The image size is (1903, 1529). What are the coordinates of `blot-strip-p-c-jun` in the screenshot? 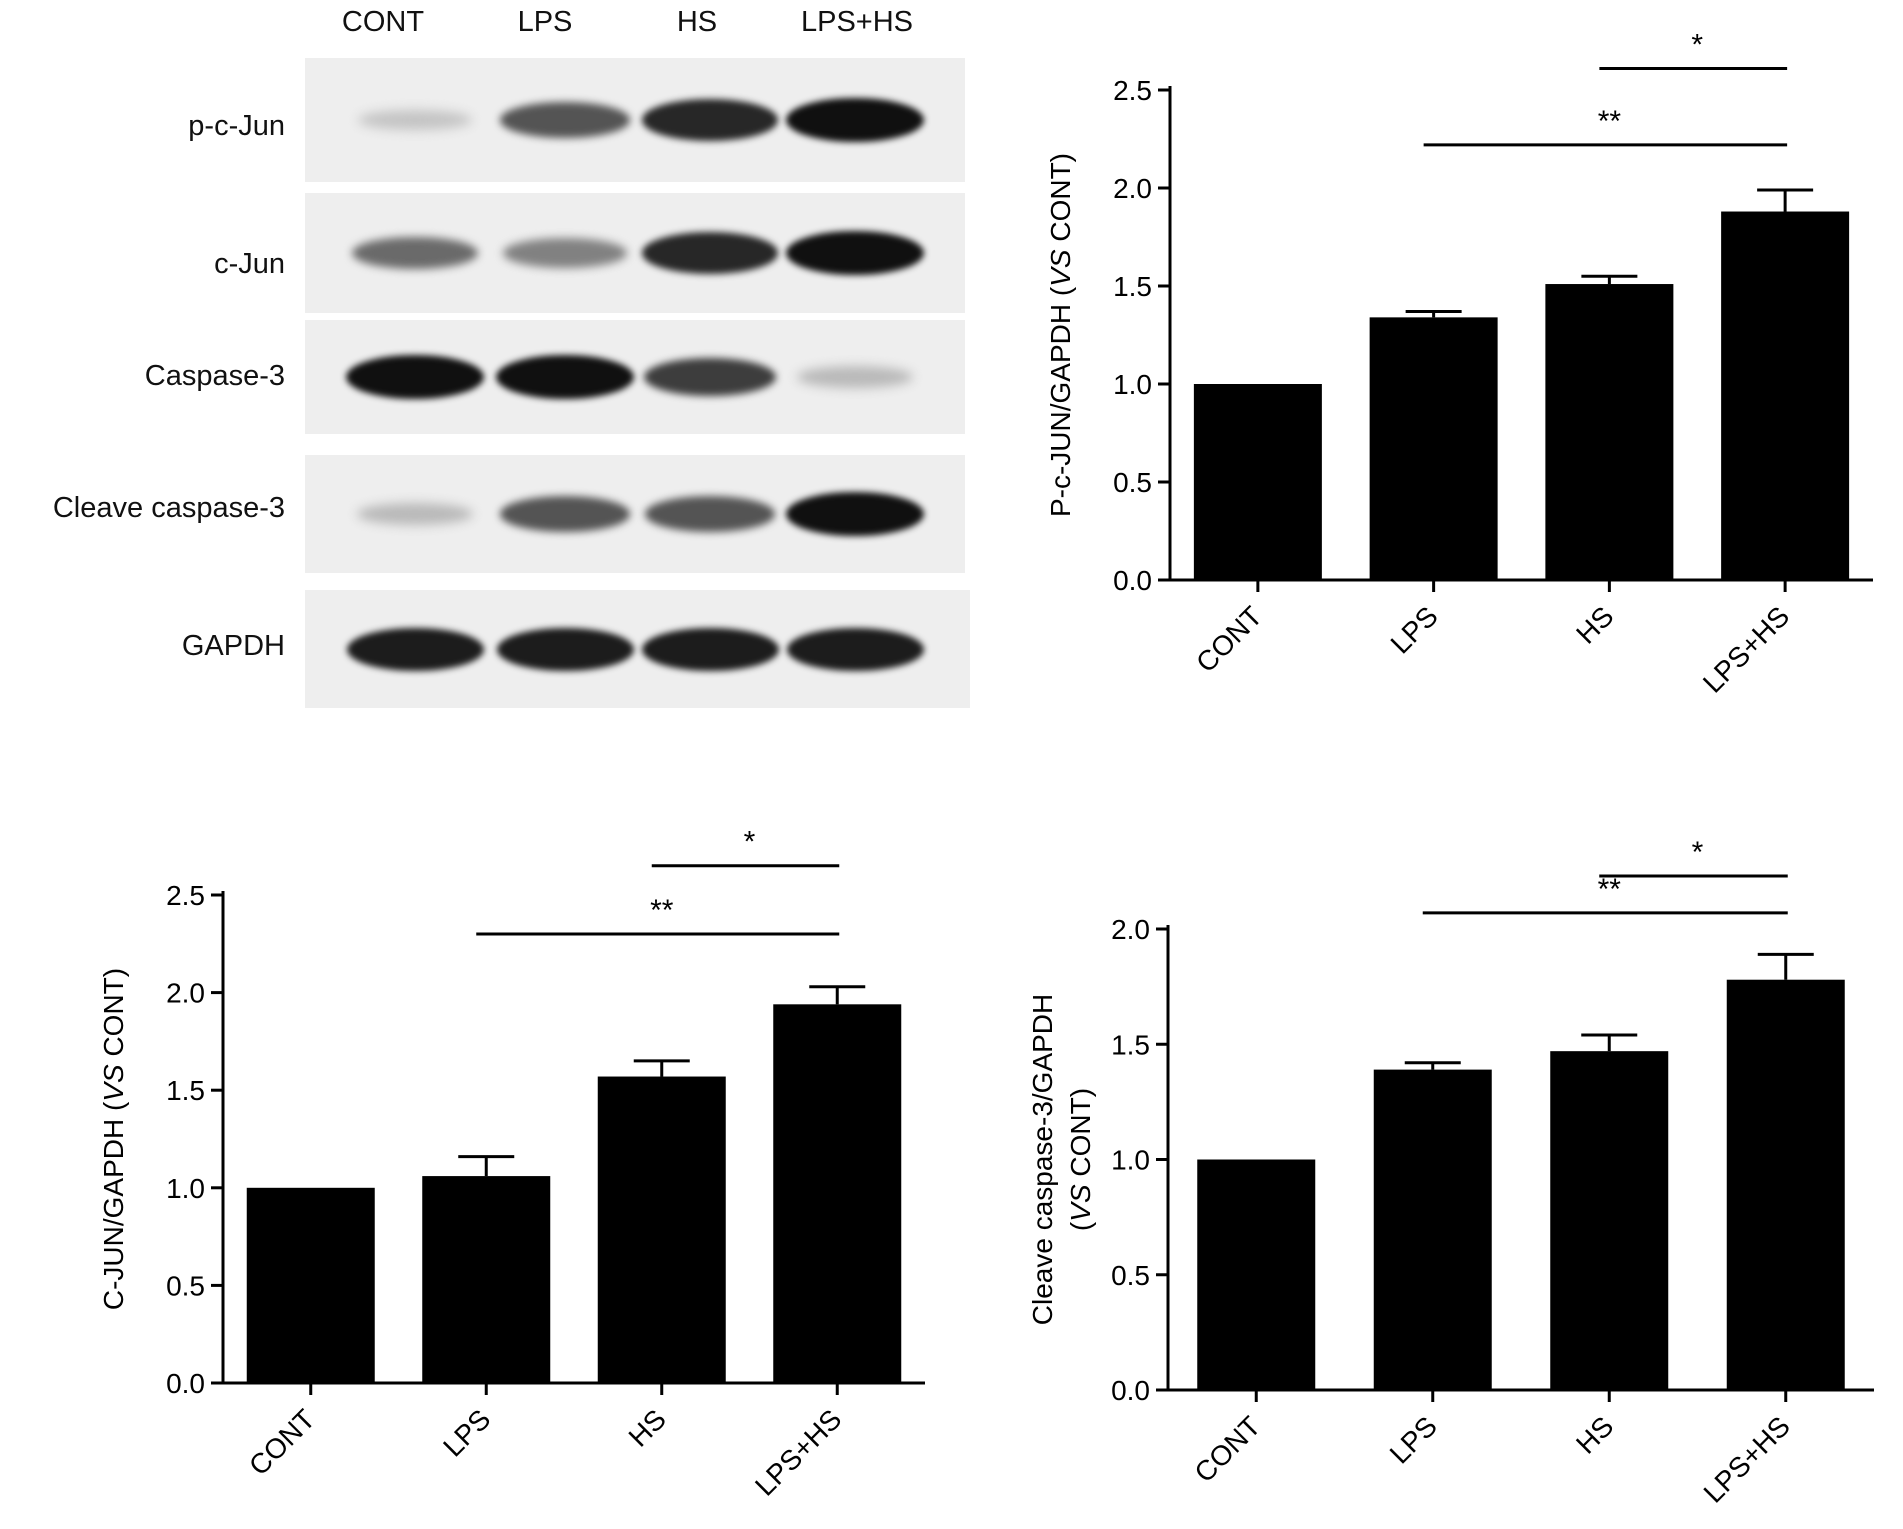 It's located at (635, 120).